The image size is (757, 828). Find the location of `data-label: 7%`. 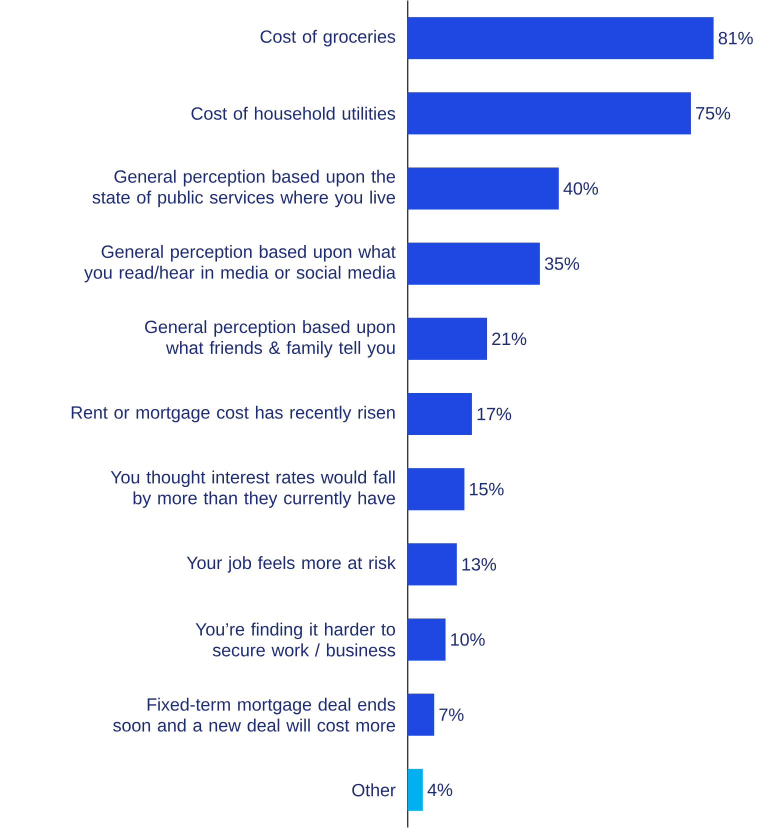

data-label: 7% is located at coordinates (451, 714).